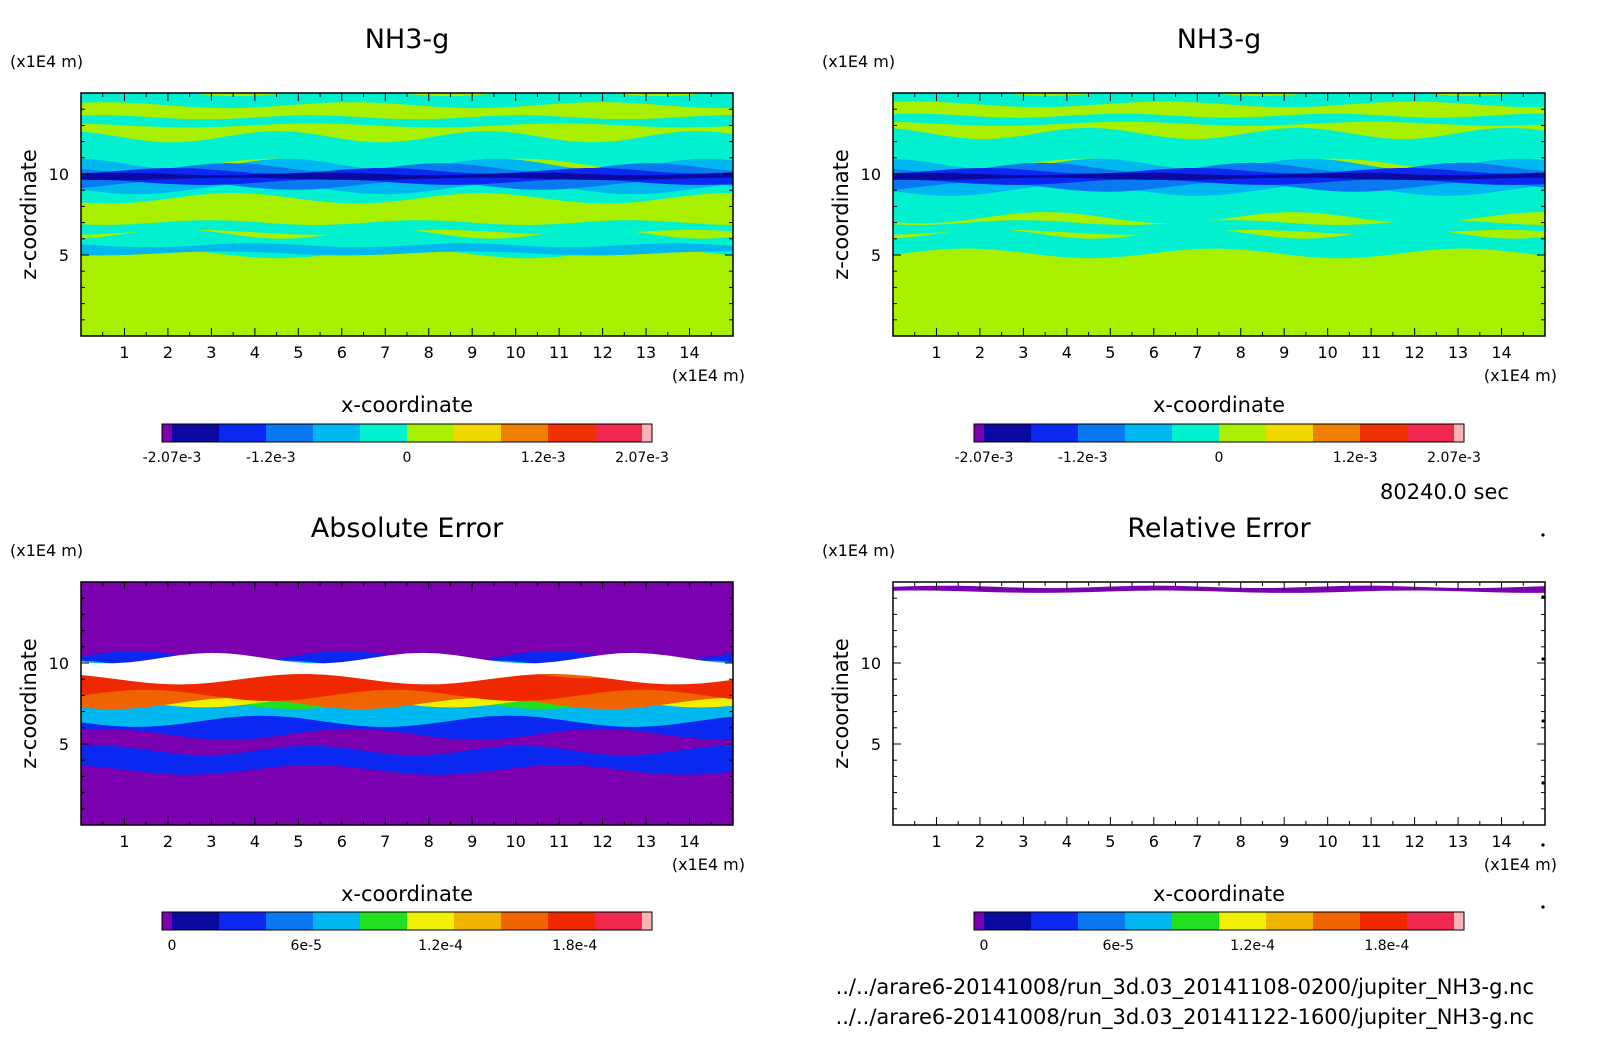 This screenshot has width=1604, height=1058. I want to click on colorbar-tick-label: -1.2e-3, so click(271, 458).